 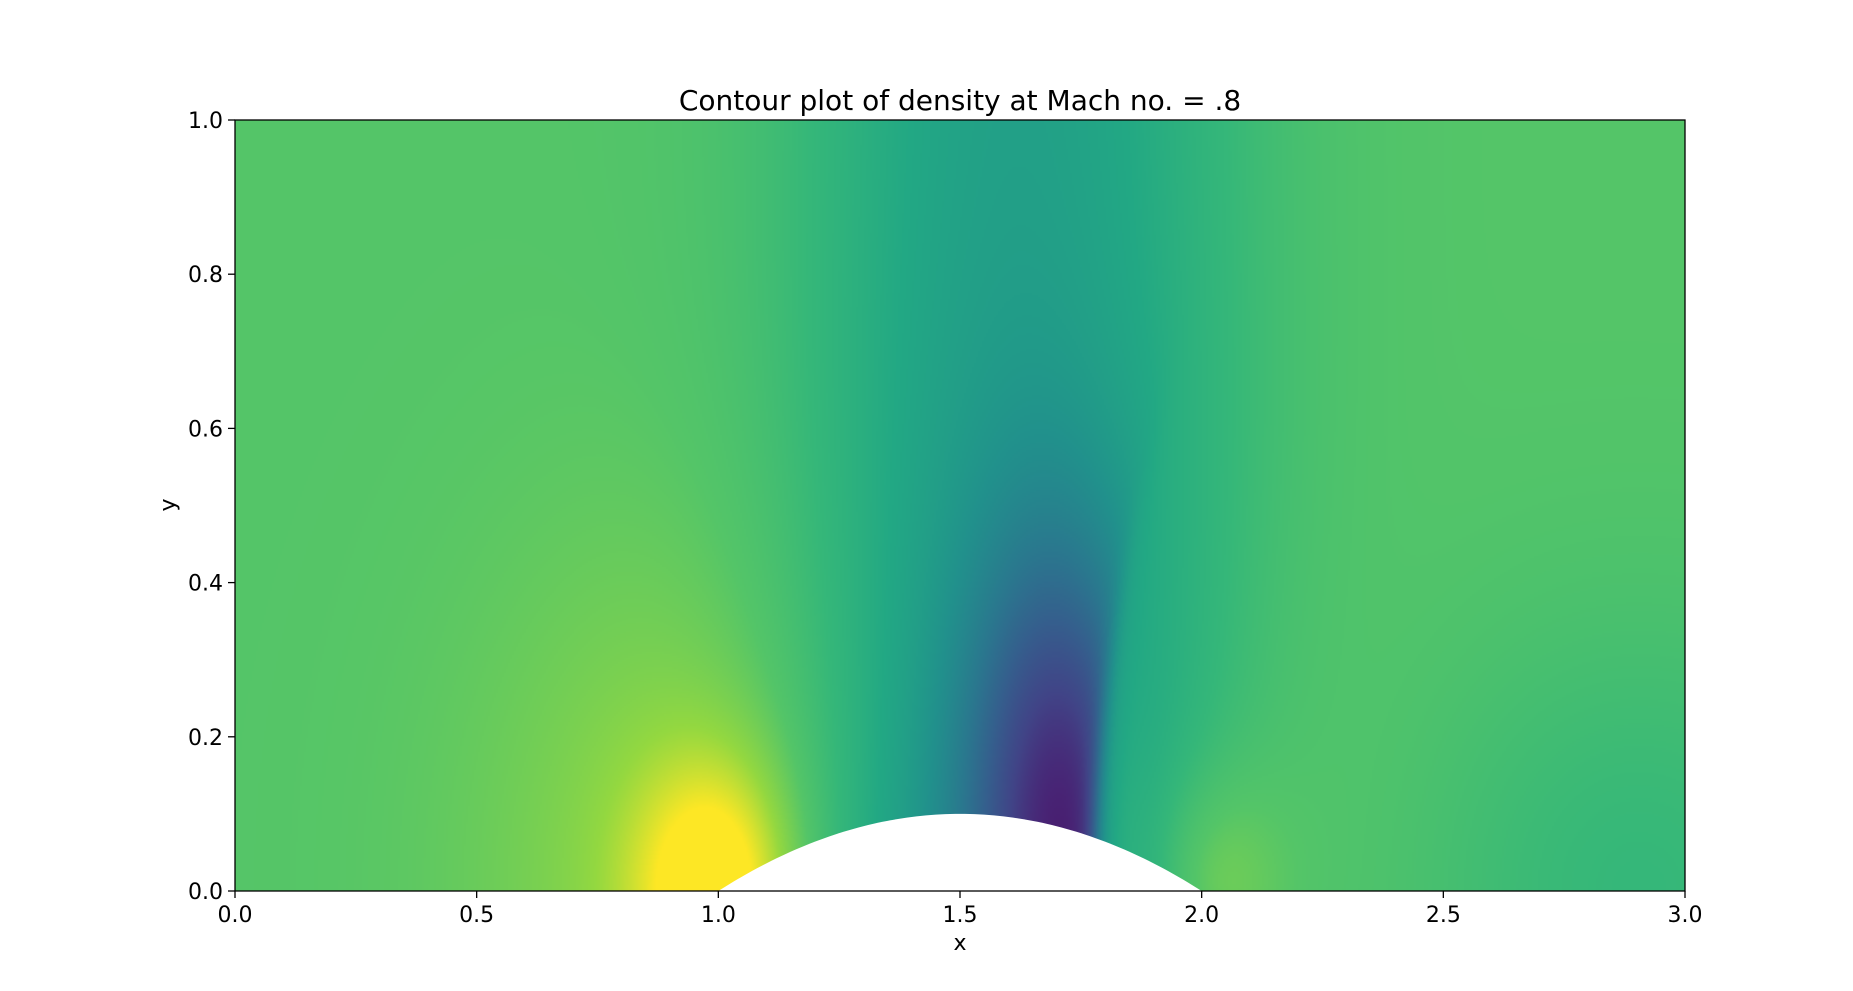 What do you see at coordinates (211, 507) in the screenshot?
I see `y-axis: 0.0 0.2 0.4 0.6 0.8 1.0` at bounding box center [211, 507].